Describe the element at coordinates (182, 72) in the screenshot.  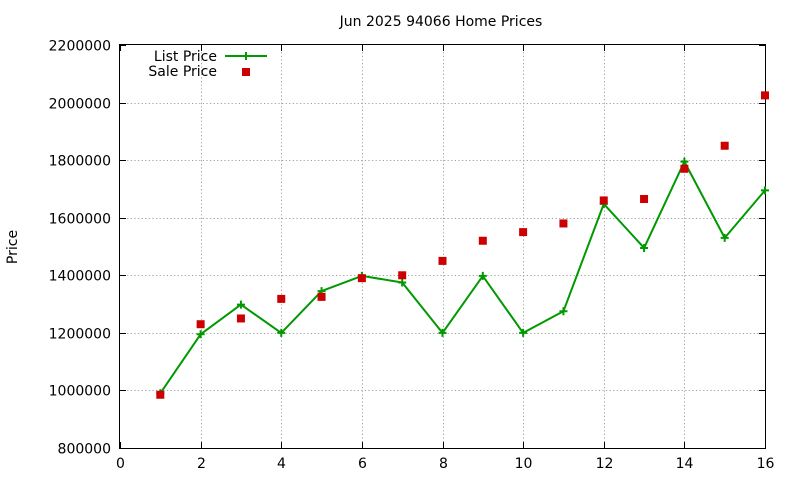
I see `legend-label-sale-price: Sale Price` at that location.